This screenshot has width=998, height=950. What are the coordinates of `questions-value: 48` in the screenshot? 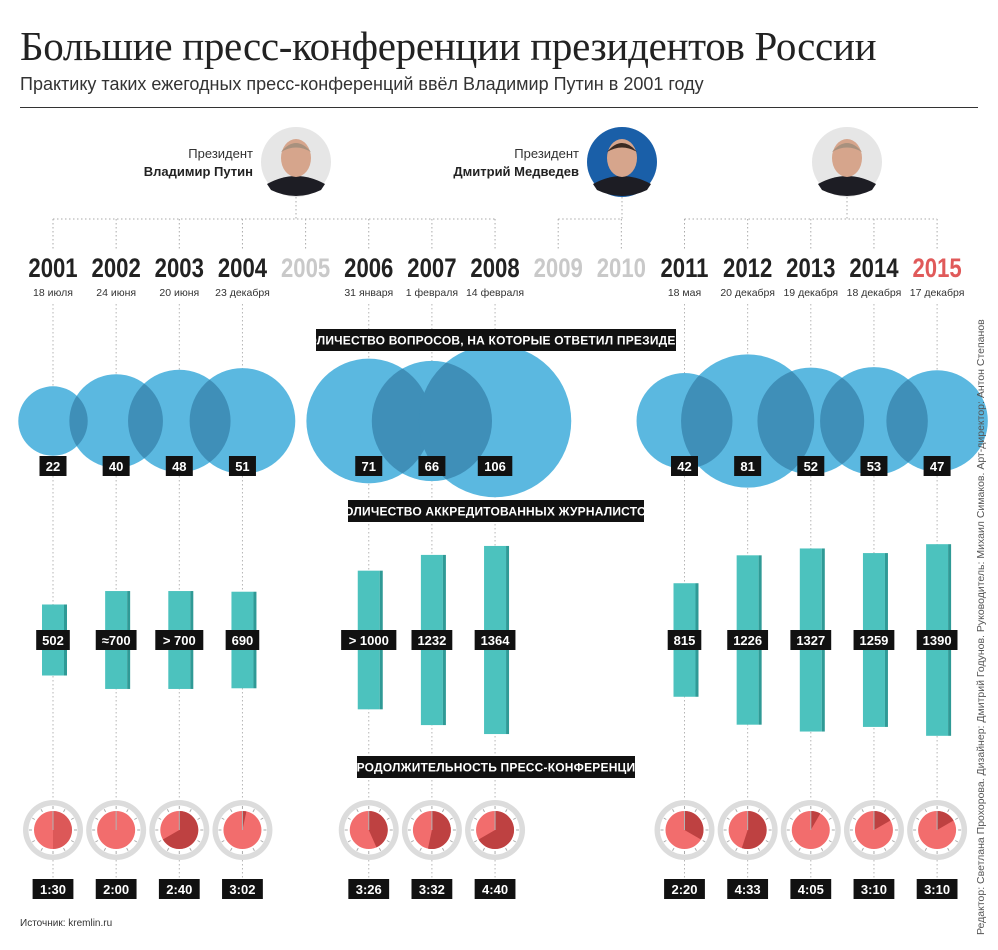 It's located at (179, 466).